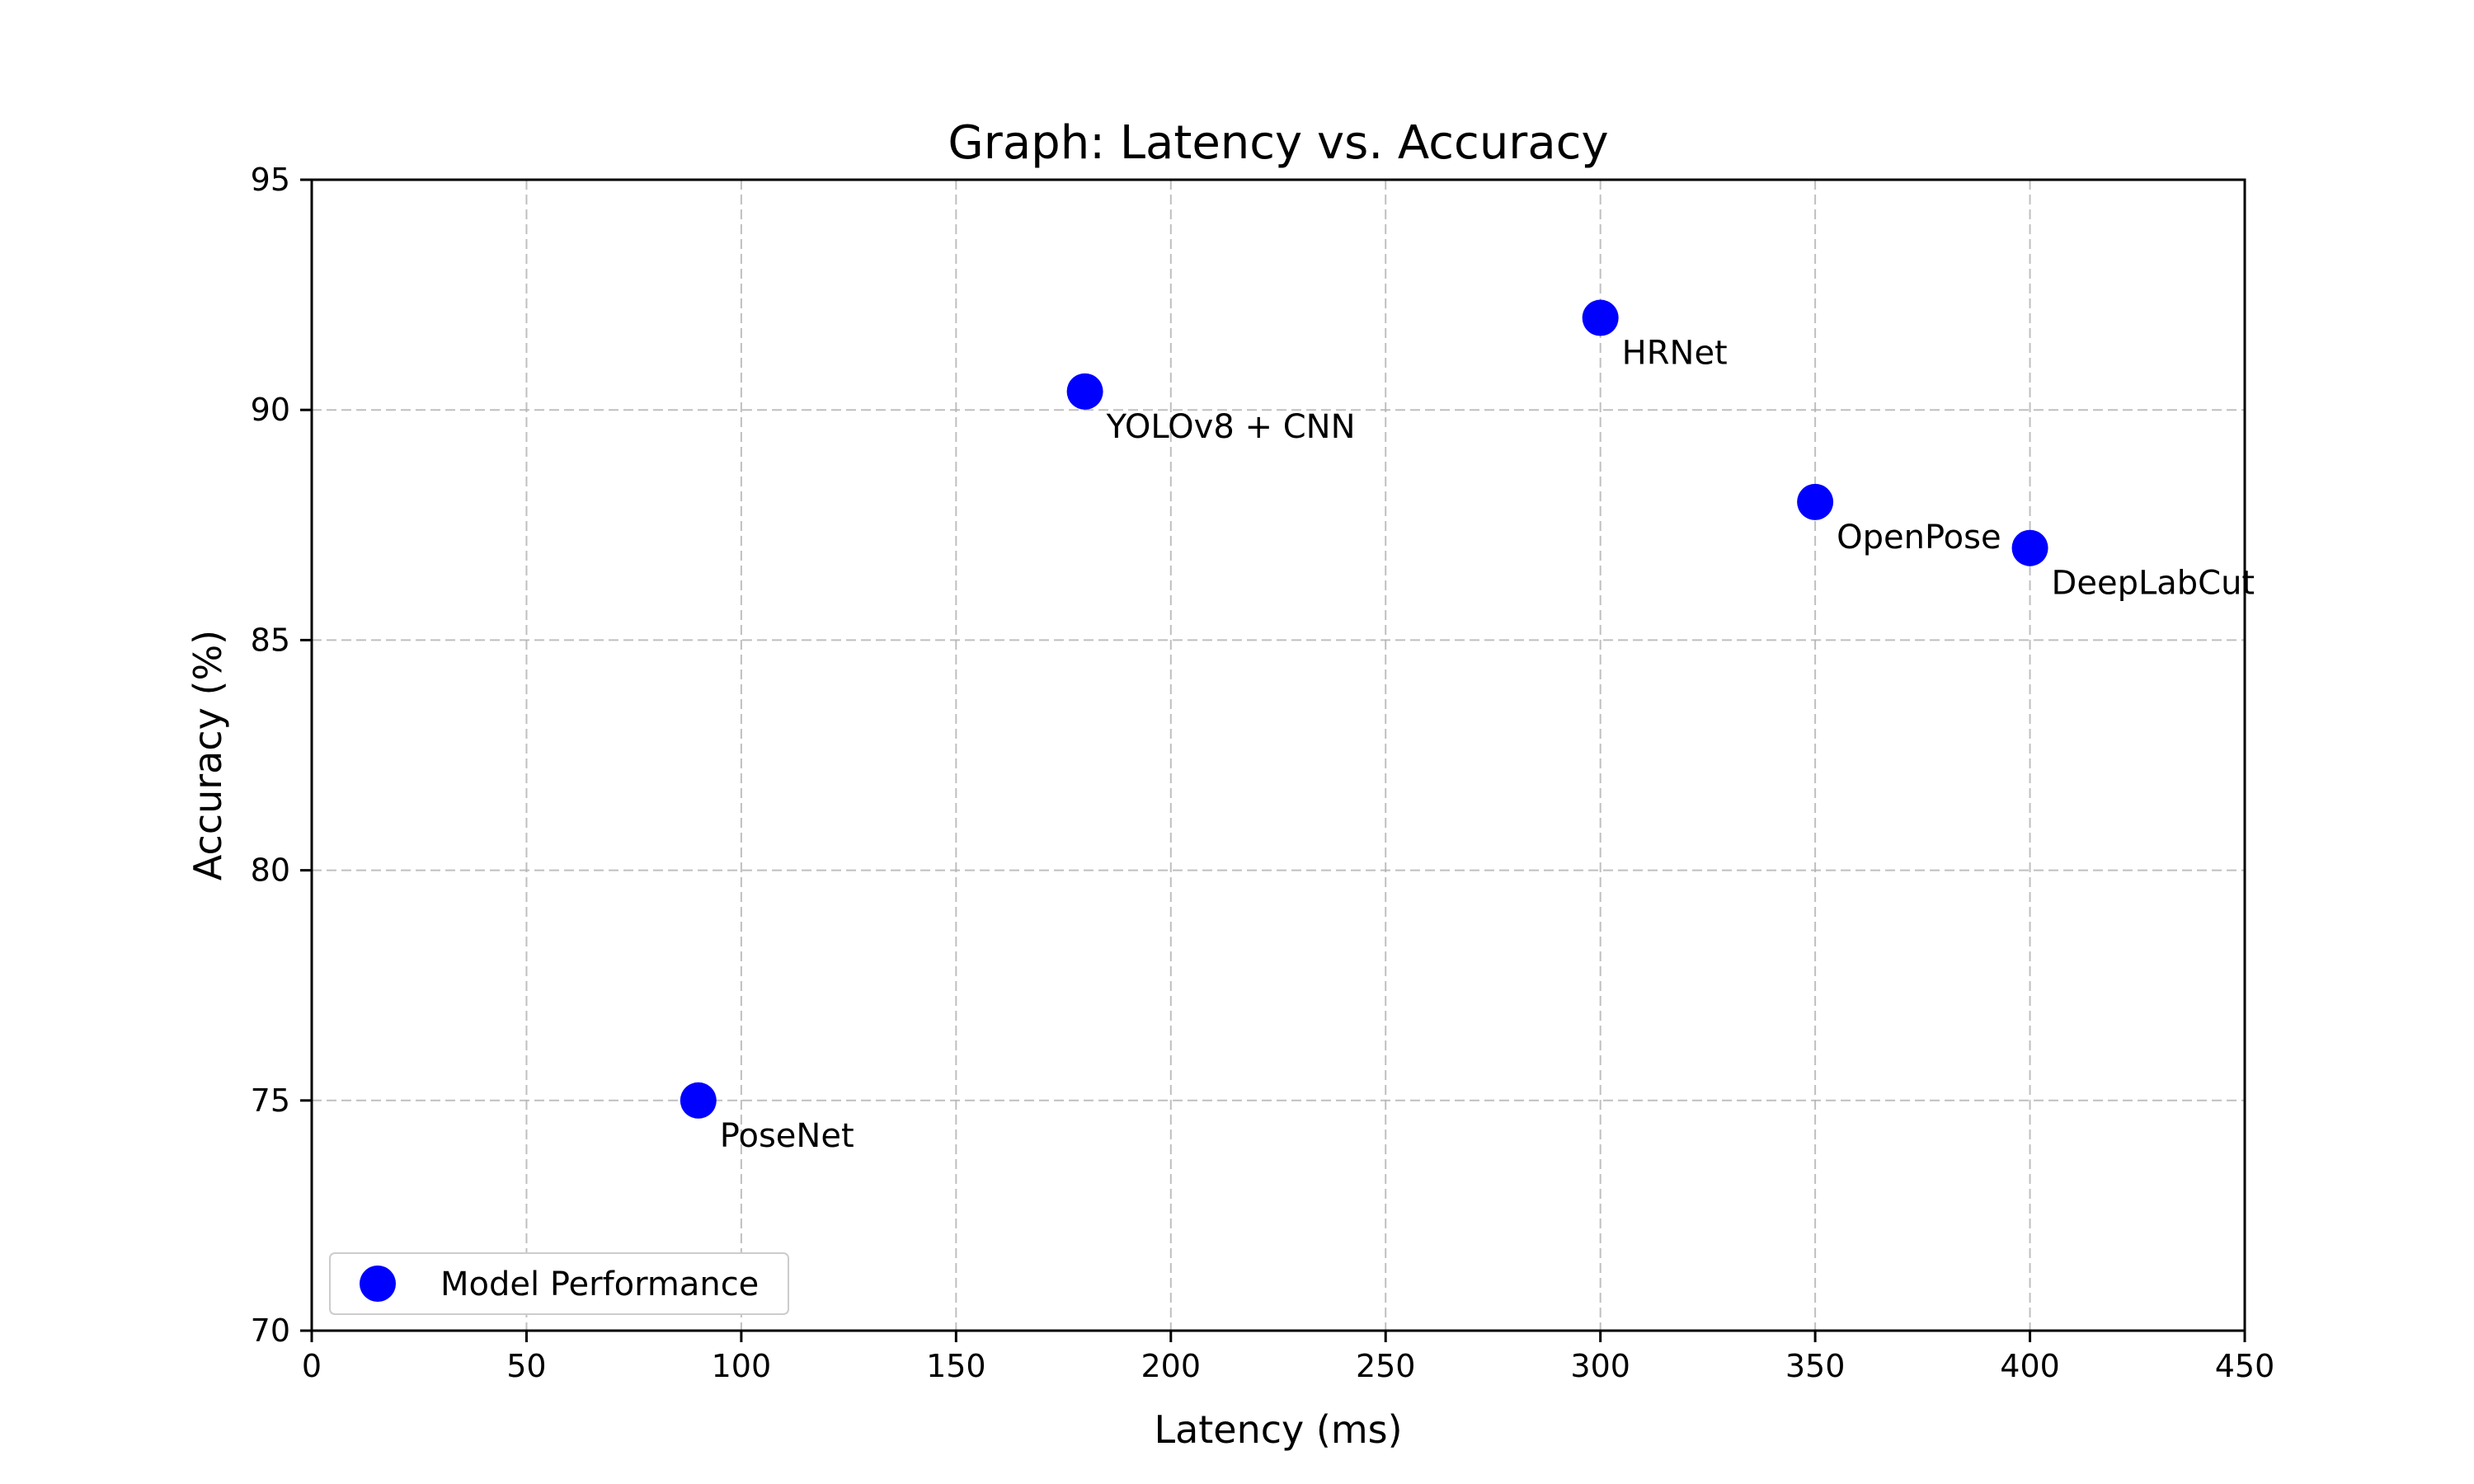 This screenshot has width=2474, height=1484. What do you see at coordinates (1919, 537) in the screenshot?
I see `point-label: OpenPose` at bounding box center [1919, 537].